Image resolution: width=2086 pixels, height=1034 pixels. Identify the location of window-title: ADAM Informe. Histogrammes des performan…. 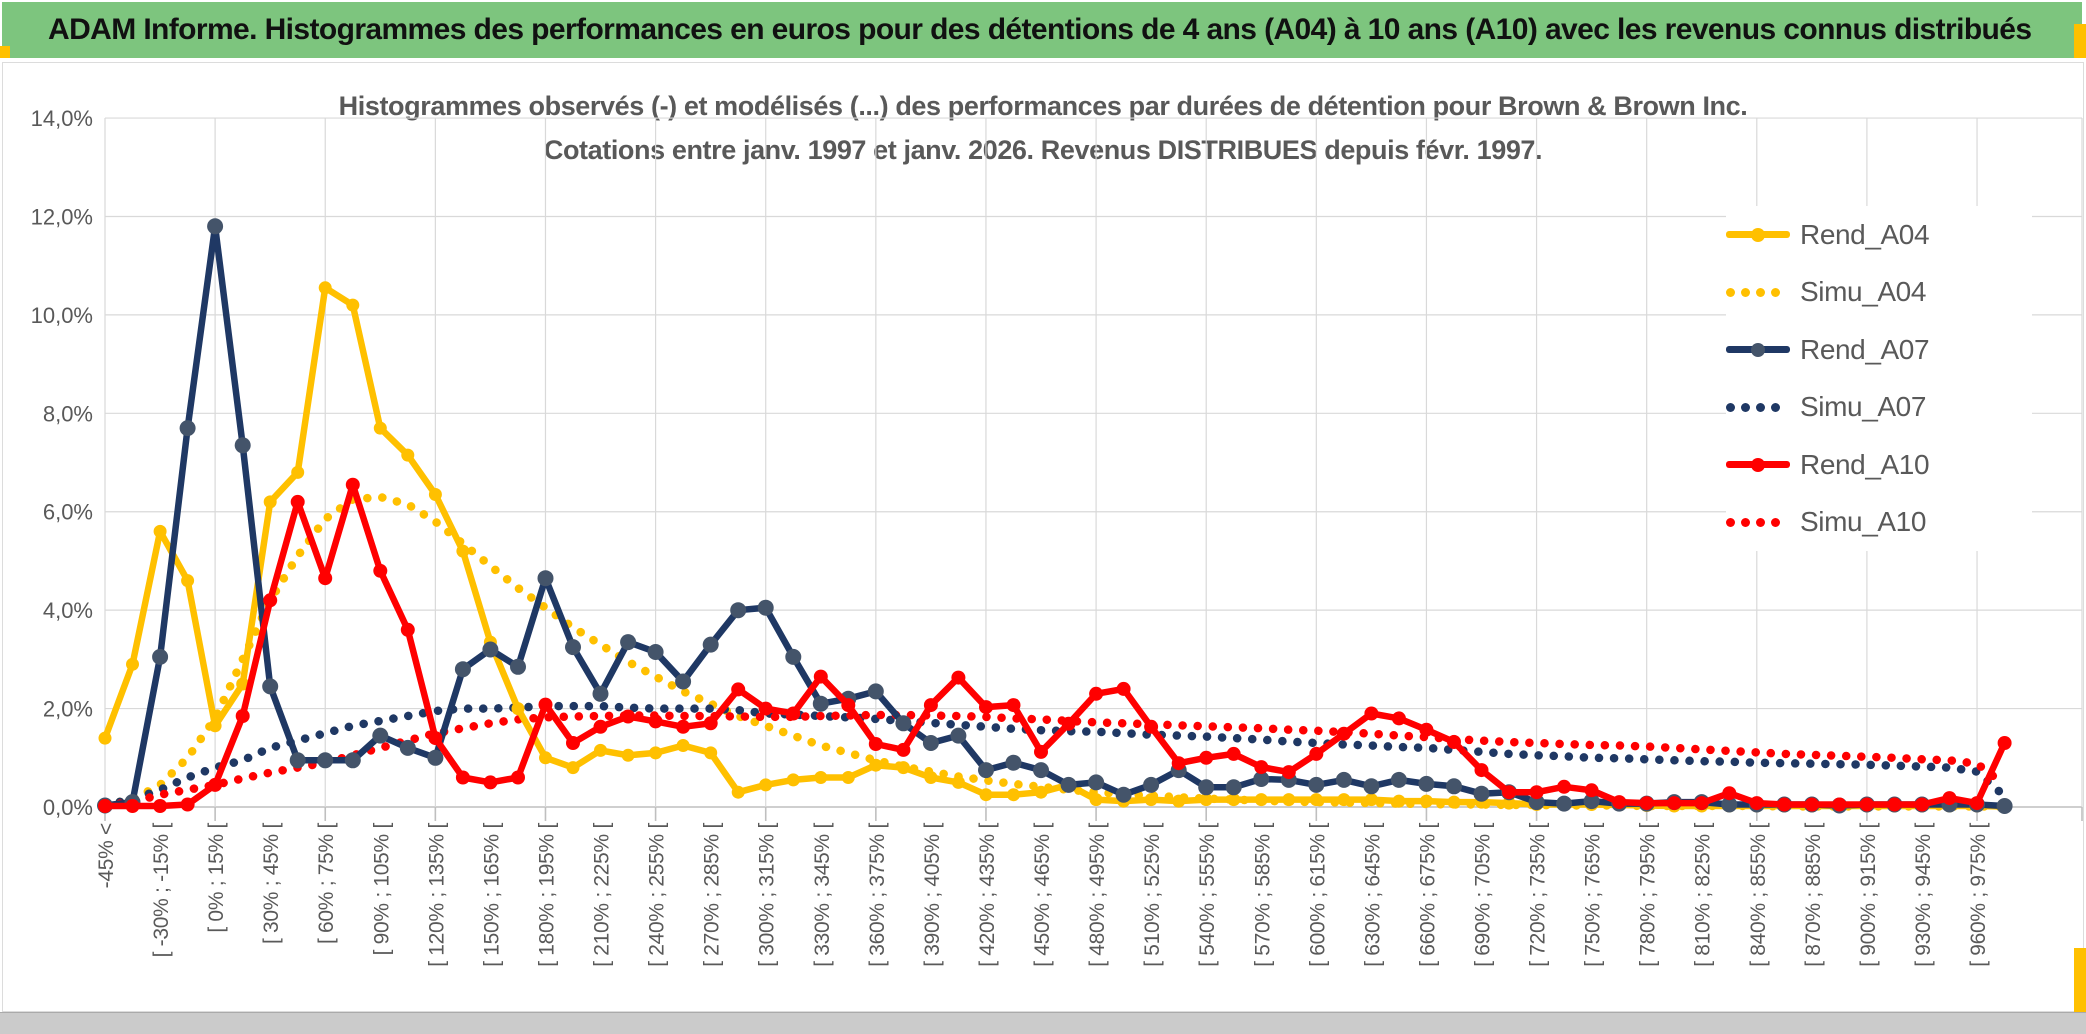
(1040, 29).